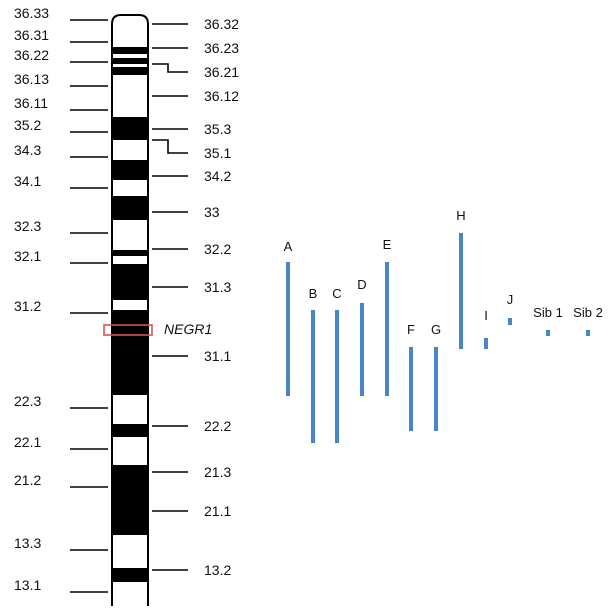 This screenshot has width=610, height=611. Describe the element at coordinates (27, 125) in the screenshot. I see `left-band-label: 35.2` at that location.